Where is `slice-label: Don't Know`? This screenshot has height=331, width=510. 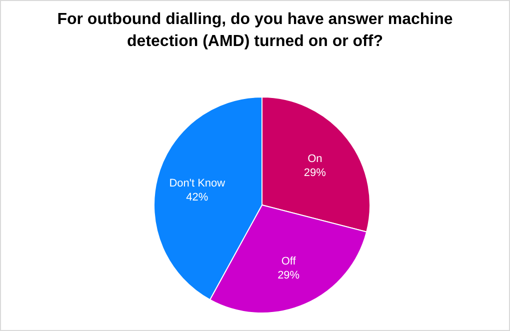
slice-label: Don't Know is located at coordinates (197, 183).